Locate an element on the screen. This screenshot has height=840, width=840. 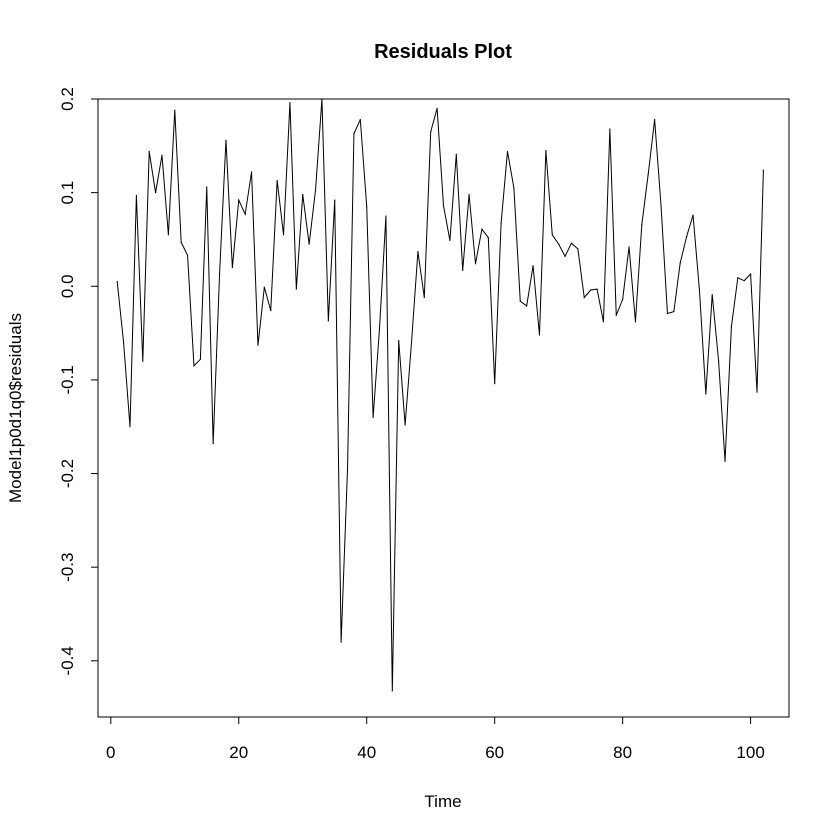
y-axis-title: Model1p0d1q0$residuals is located at coordinates (15, 408).